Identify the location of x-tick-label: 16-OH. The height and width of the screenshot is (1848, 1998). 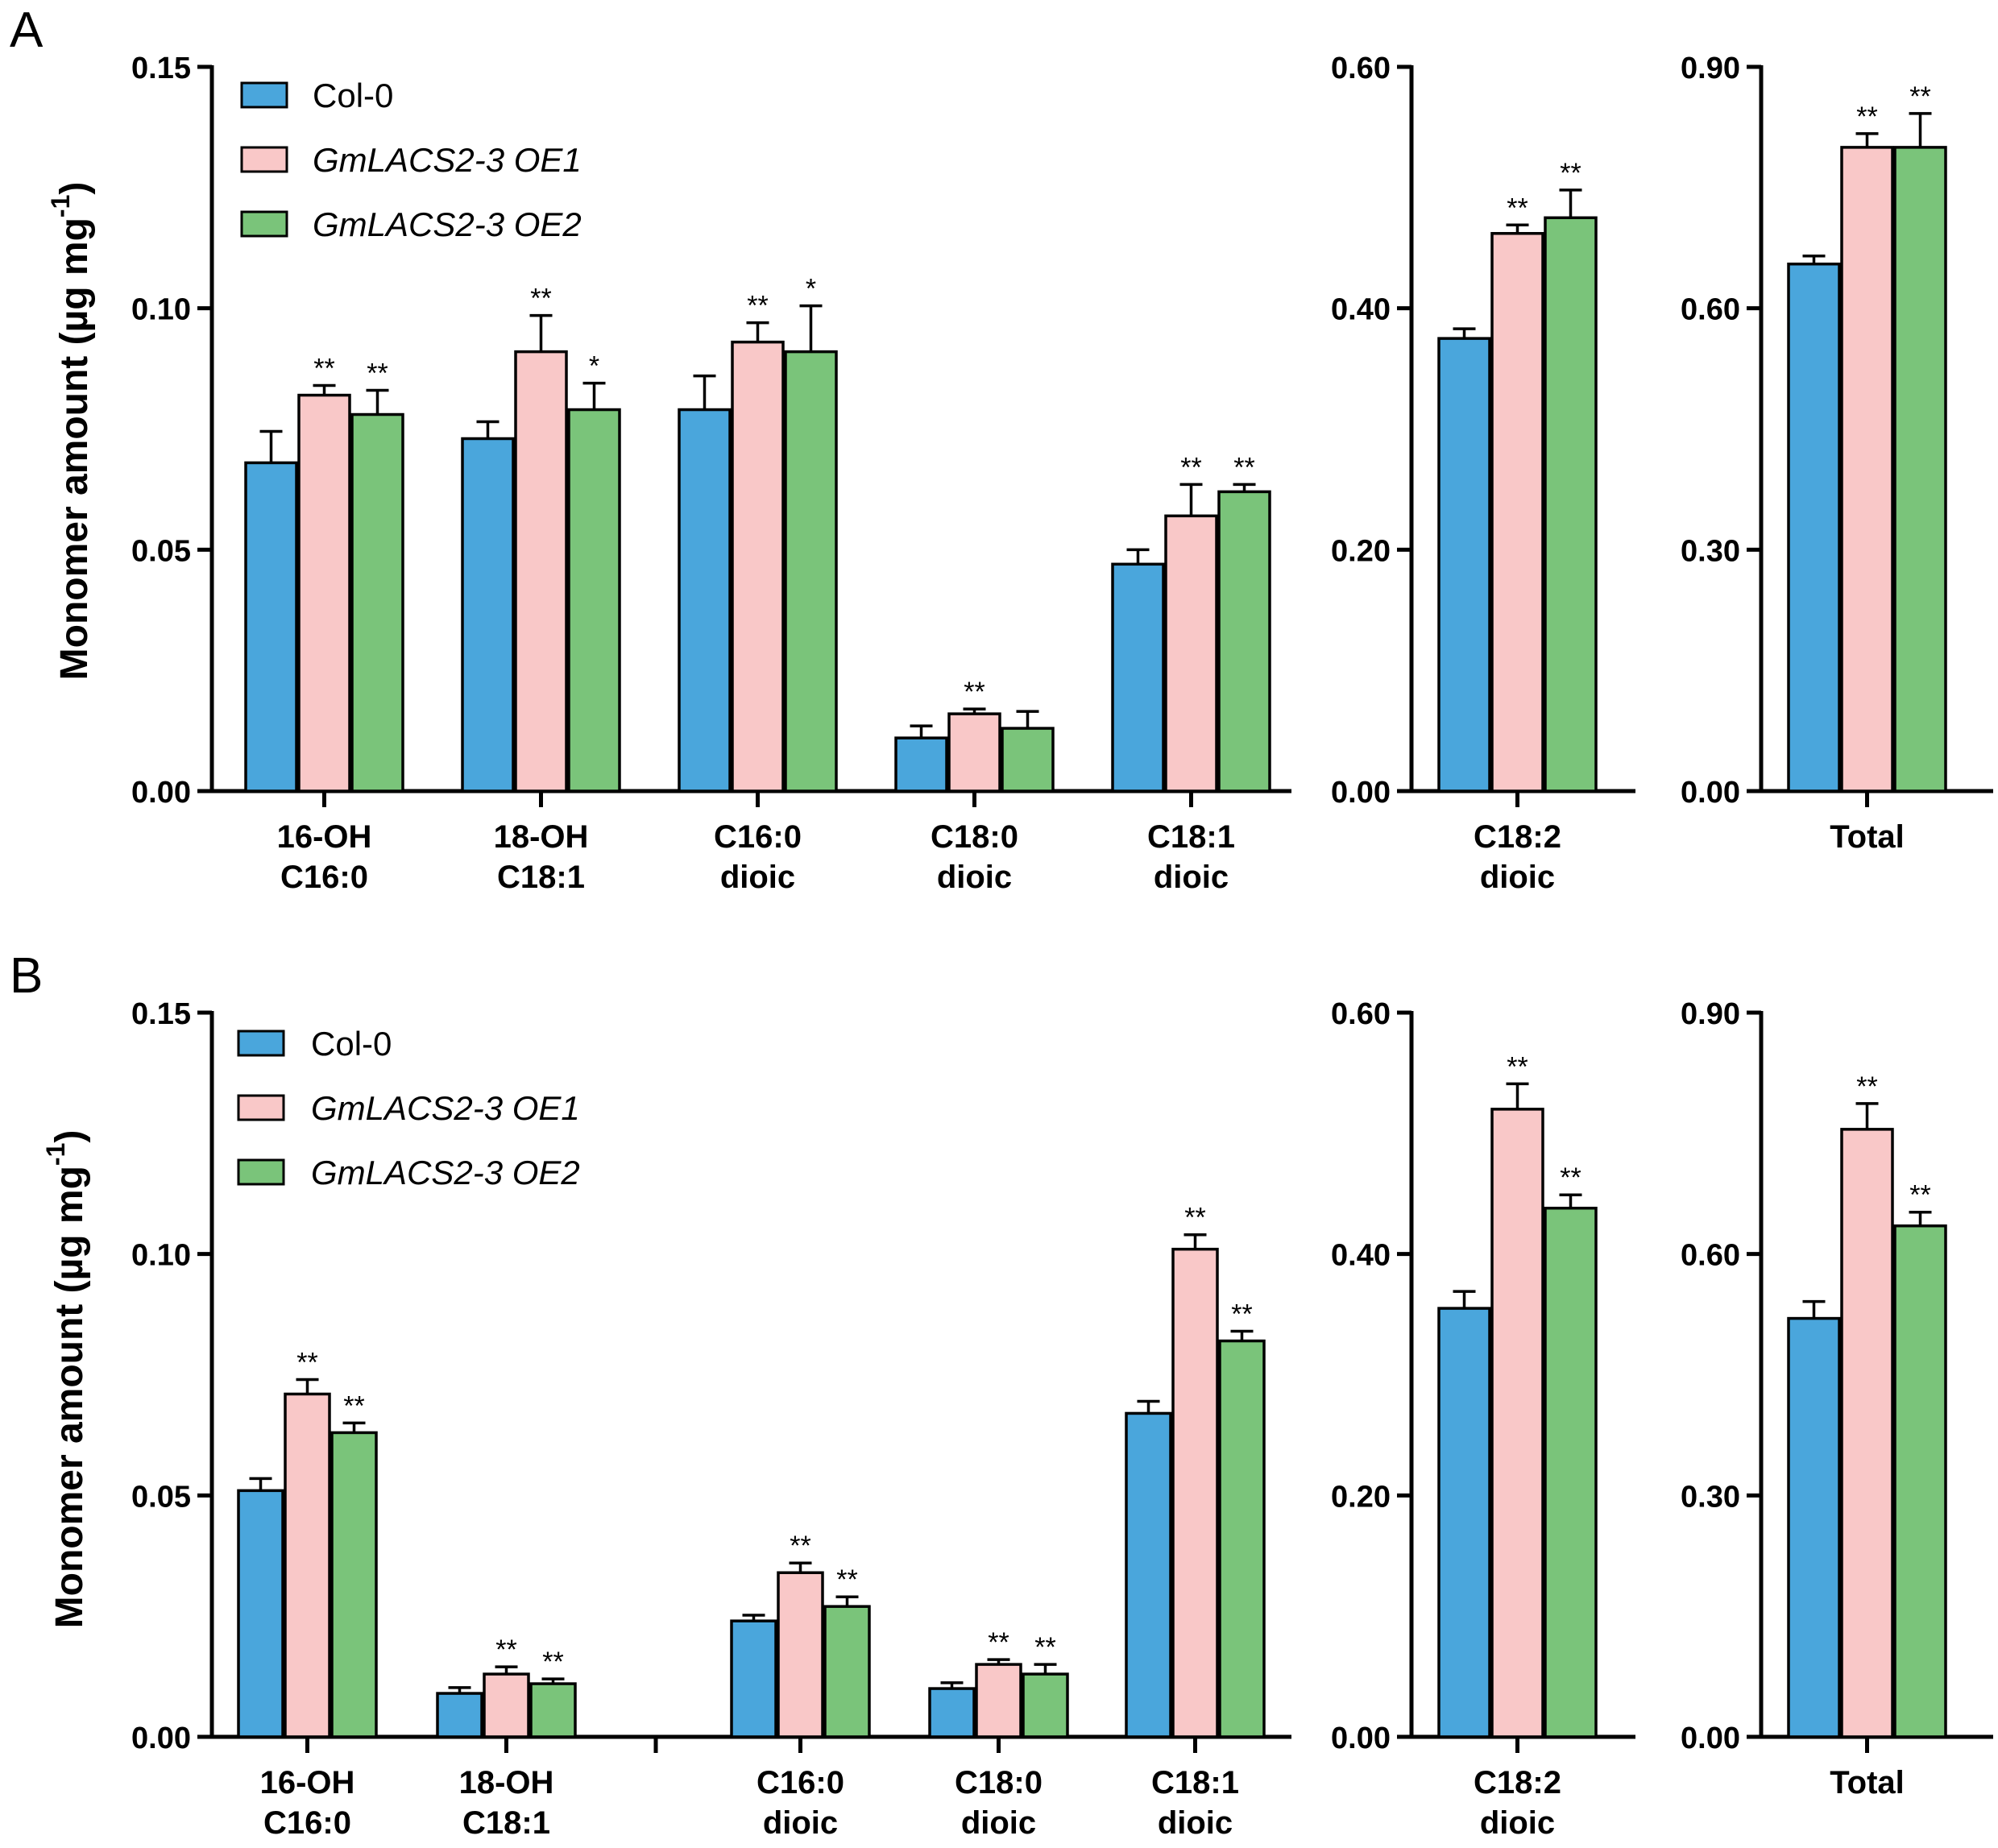
(324, 837).